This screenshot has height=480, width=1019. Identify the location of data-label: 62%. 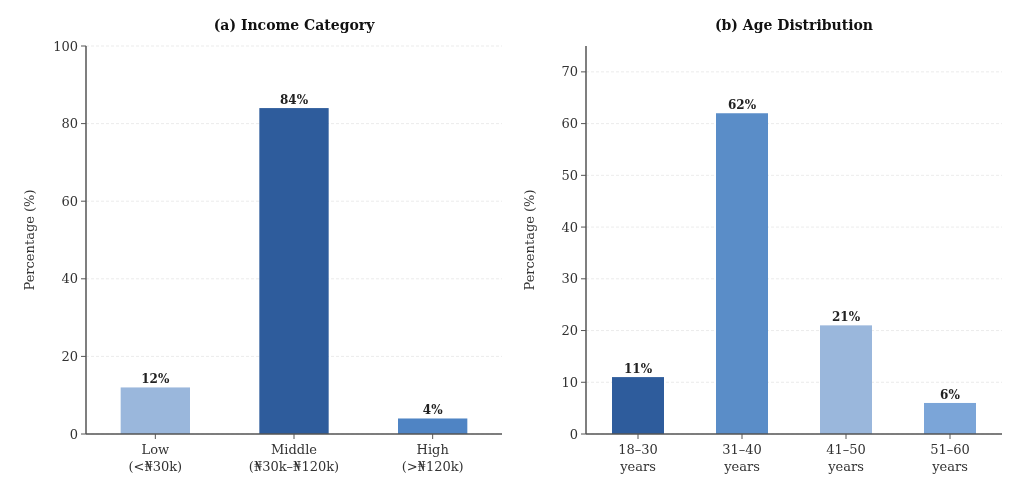
(742, 105).